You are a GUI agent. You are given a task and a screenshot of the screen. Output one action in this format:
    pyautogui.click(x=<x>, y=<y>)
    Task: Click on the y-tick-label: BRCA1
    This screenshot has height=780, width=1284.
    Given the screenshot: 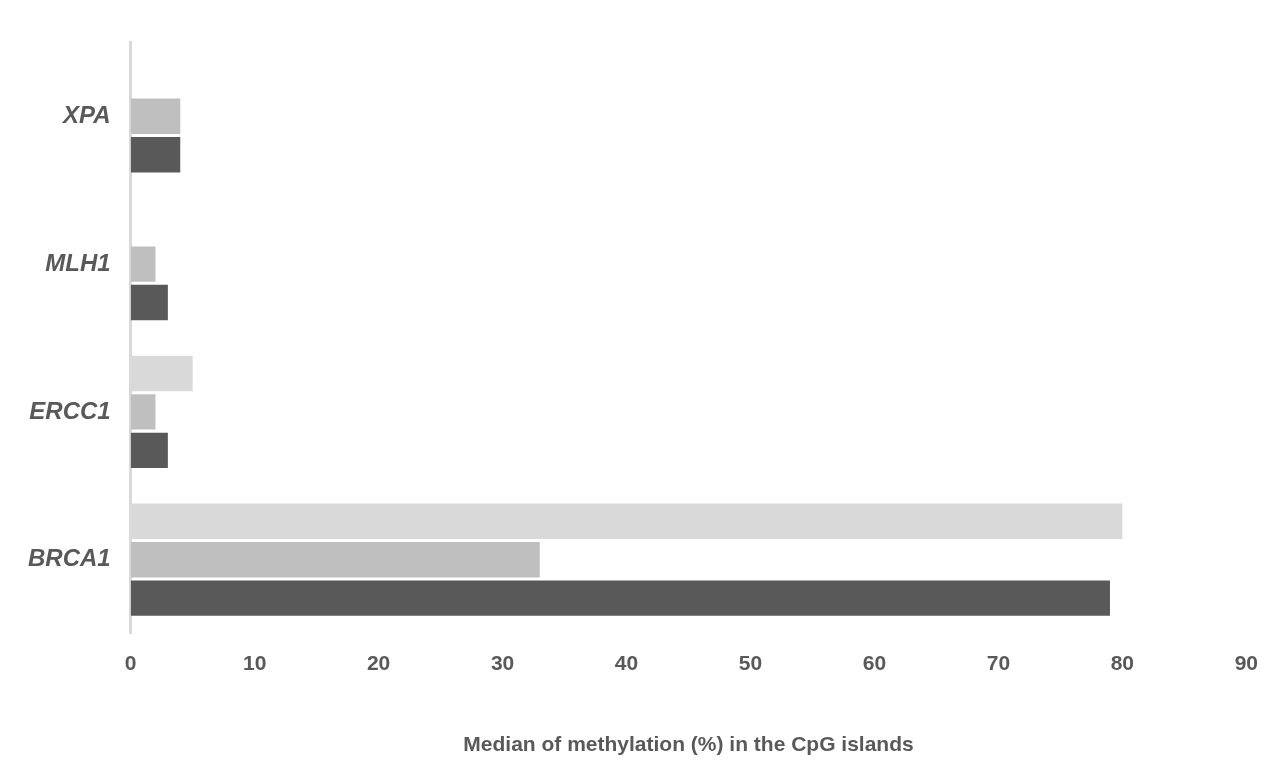 What is the action you would take?
    pyautogui.click(x=69, y=558)
    